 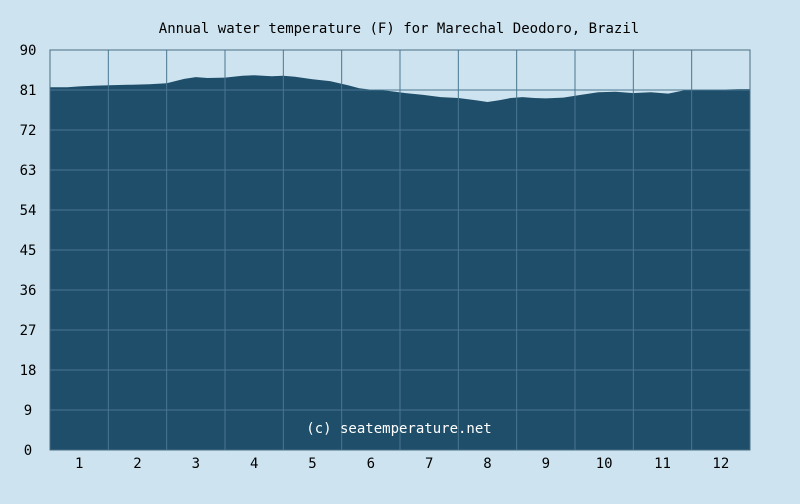 I want to click on y-tick-label: 9, so click(x=28, y=411).